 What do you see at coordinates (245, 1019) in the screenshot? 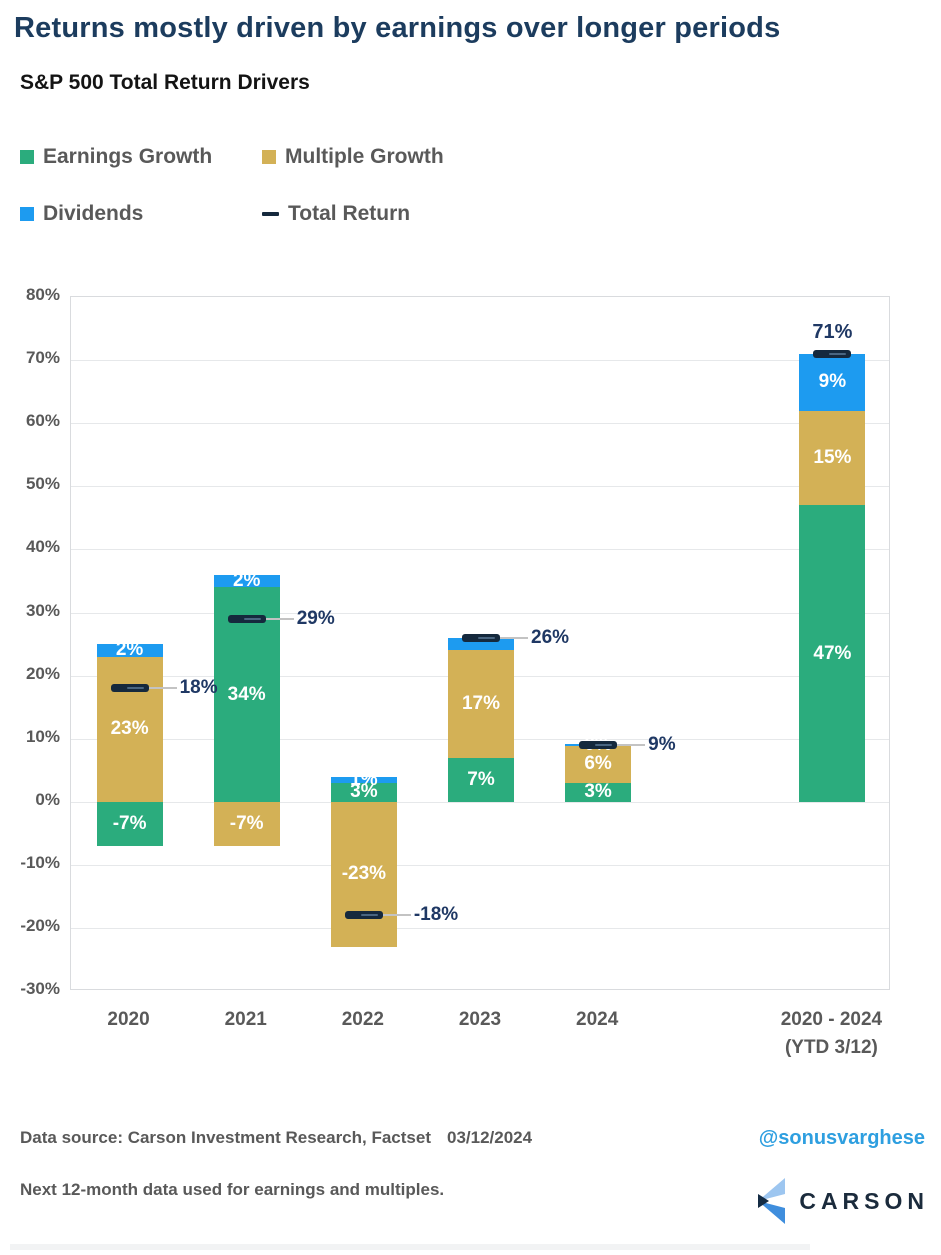
I see `x-axis-label: 2021` at bounding box center [245, 1019].